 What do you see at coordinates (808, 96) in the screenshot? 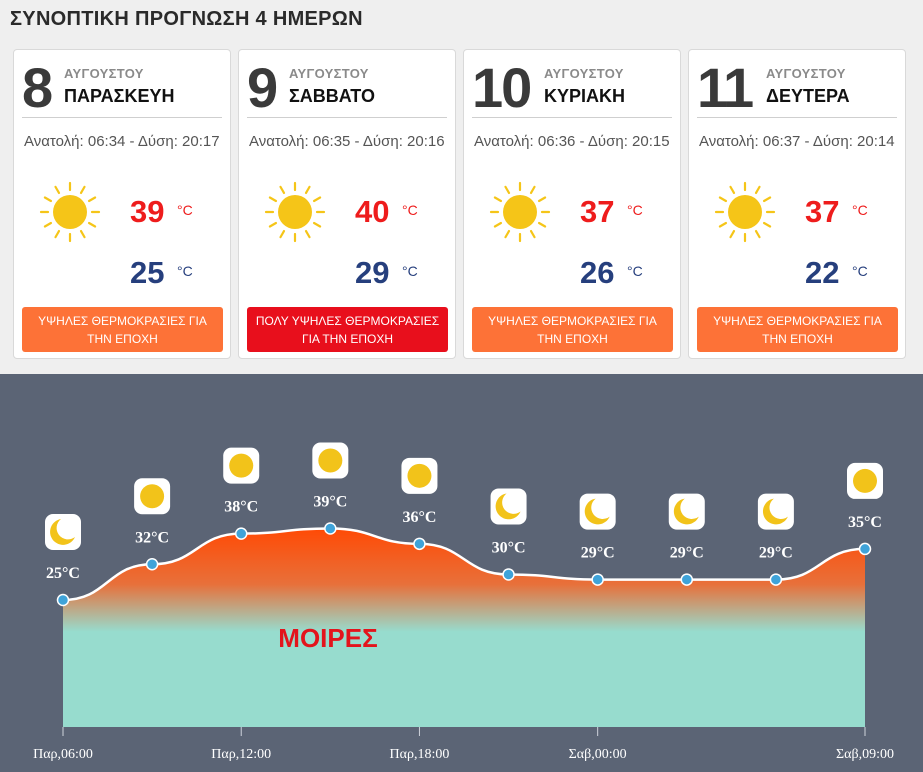
I see `weekday-label: ΔΕΥΤΕΡΑ` at bounding box center [808, 96].